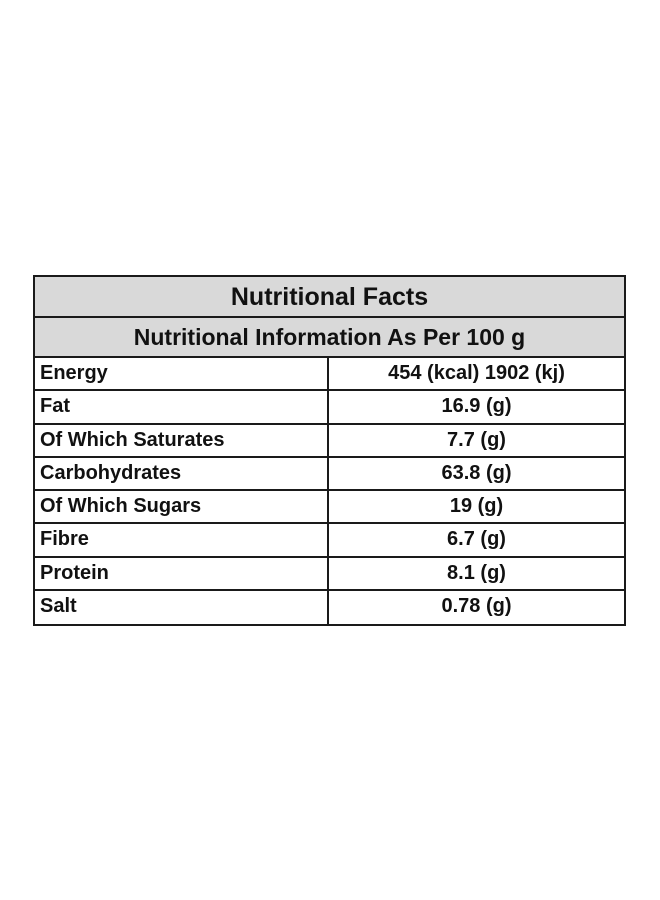  Describe the element at coordinates (476, 506) in the screenshot. I see `nutrient-value: 19 (g)` at that location.